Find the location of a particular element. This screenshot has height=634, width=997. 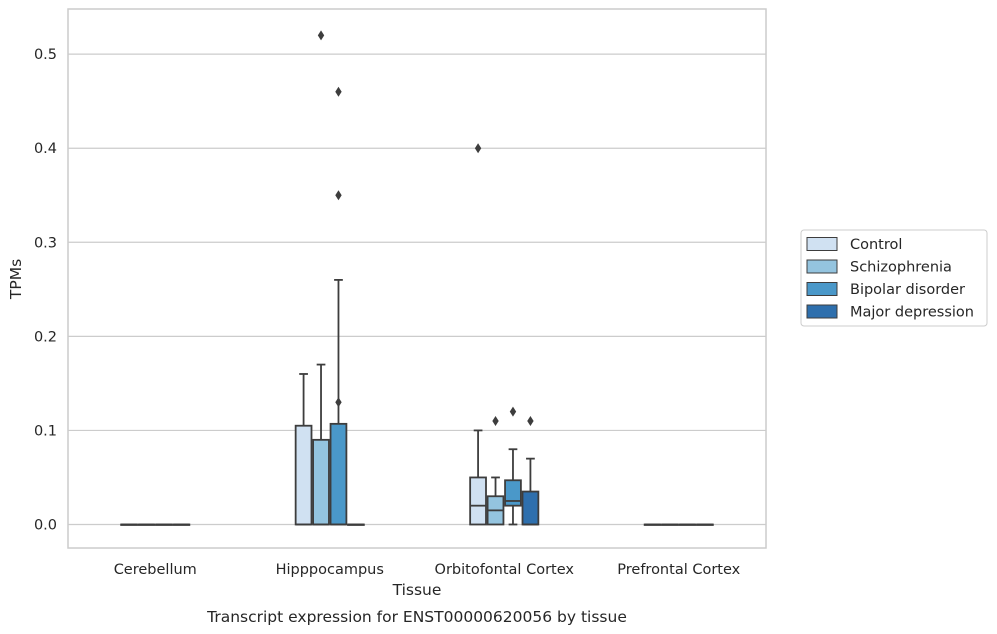

y-tick-label: 0.3 is located at coordinates (45, 243).